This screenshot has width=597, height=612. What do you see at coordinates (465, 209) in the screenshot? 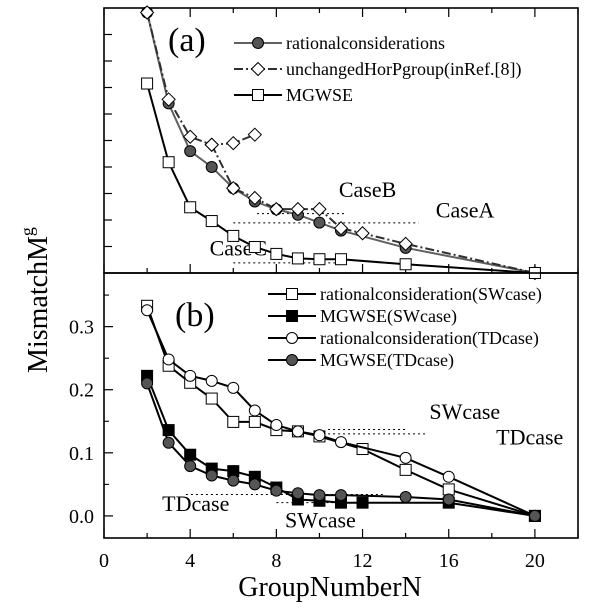
I see `panel-a-annotation-label: CaseA` at bounding box center [465, 209].